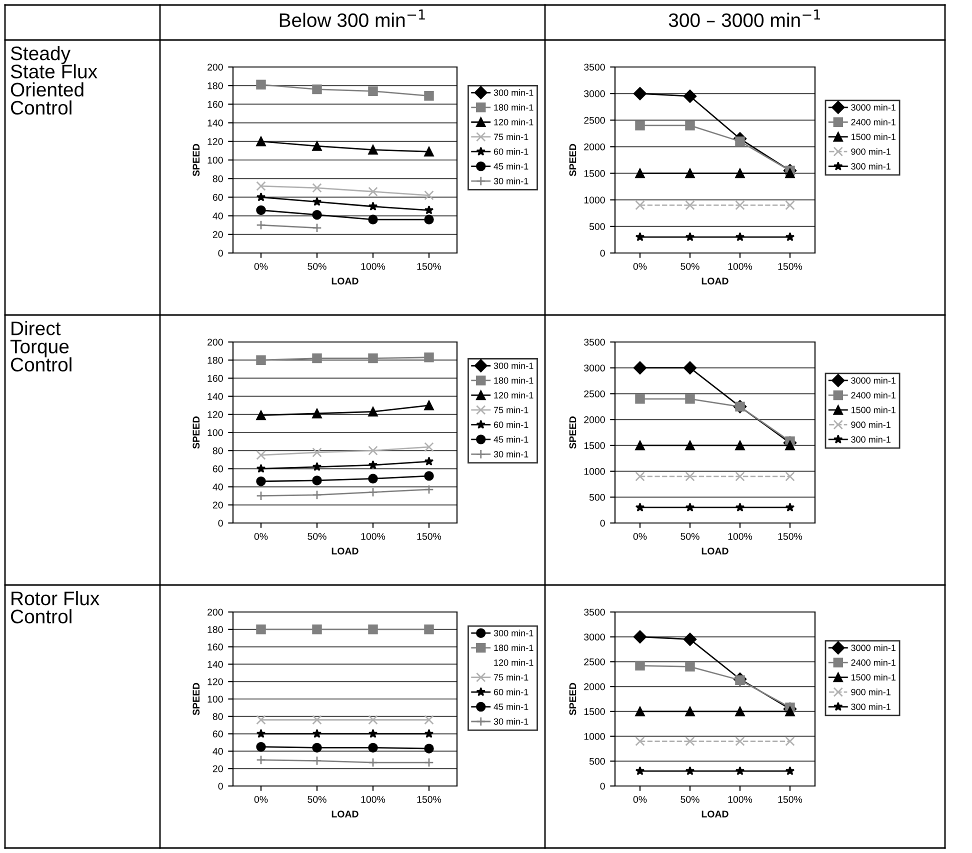 The height and width of the screenshot is (853, 972). I want to click on legend-label: 900 min-1, so click(870, 151).